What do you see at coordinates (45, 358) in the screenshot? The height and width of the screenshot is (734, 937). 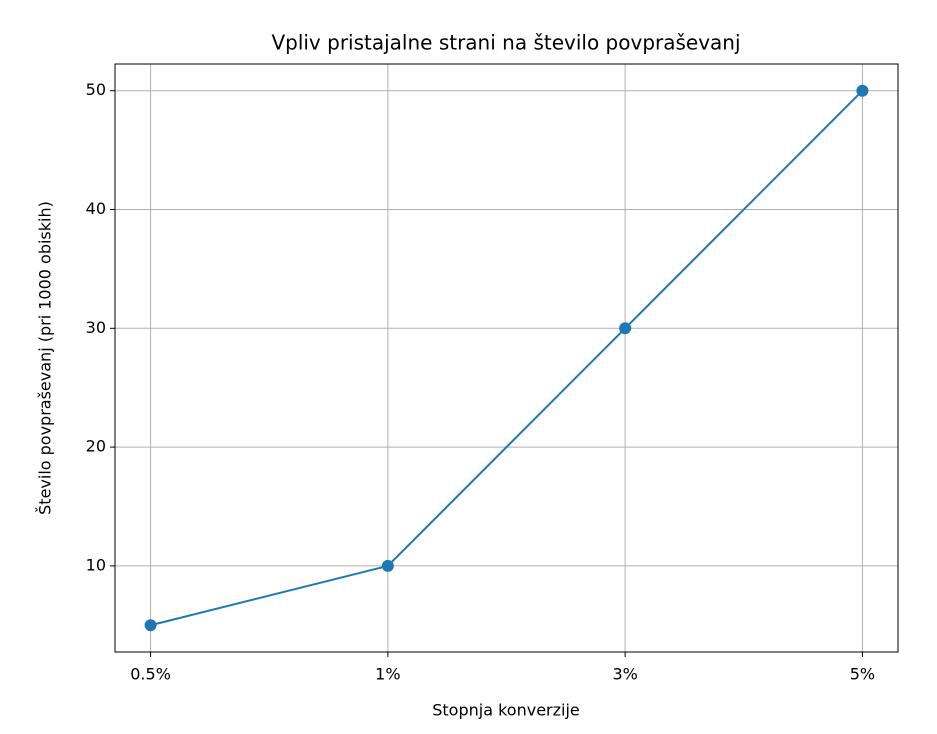 I see `y-axis-label: Število povpraševanj (pri 1000 obiskih)` at bounding box center [45, 358].